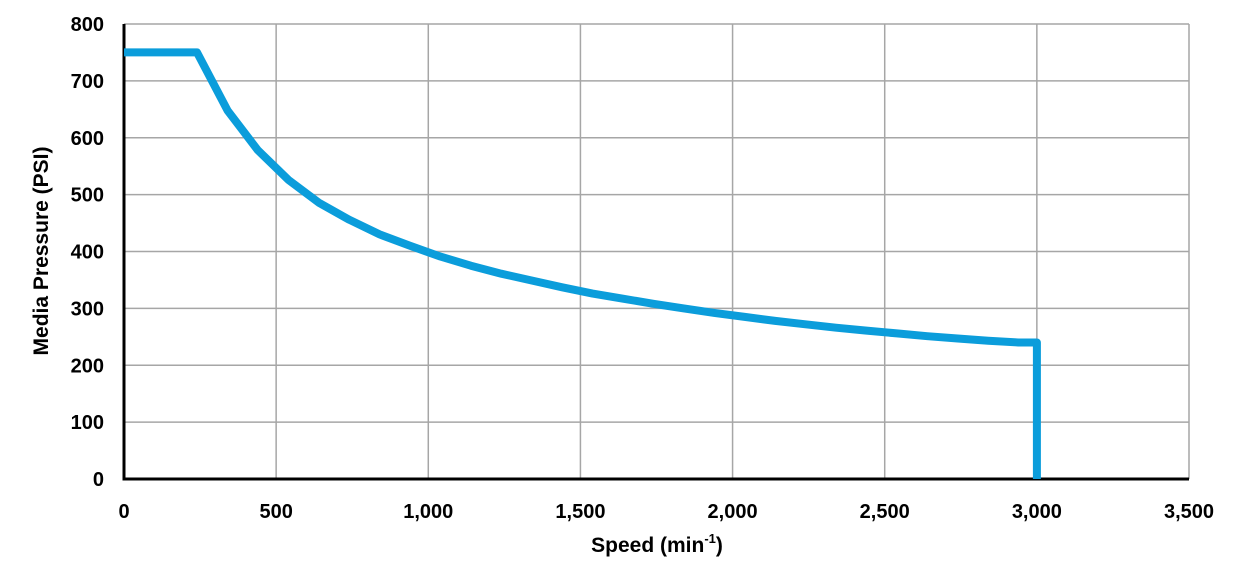  What do you see at coordinates (428, 512) in the screenshot?
I see `x-tick-label: 1,000` at bounding box center [428, 512].